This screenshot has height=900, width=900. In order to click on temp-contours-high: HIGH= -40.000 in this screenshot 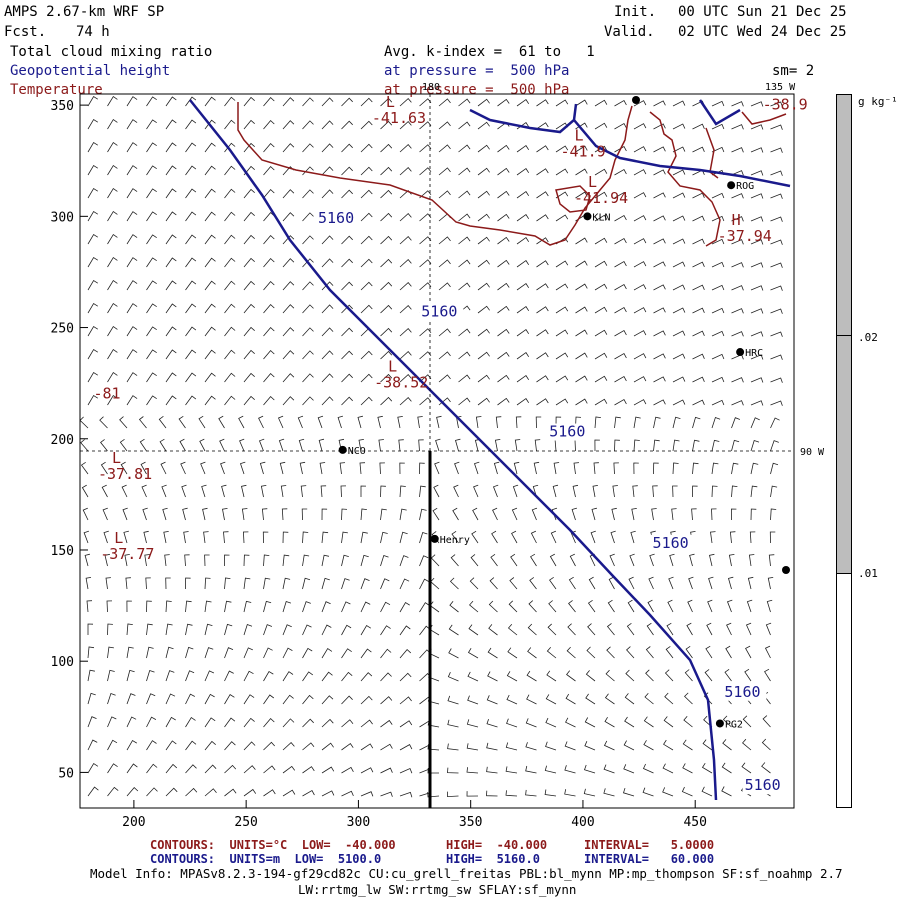, I will do `click(497, 845)`.